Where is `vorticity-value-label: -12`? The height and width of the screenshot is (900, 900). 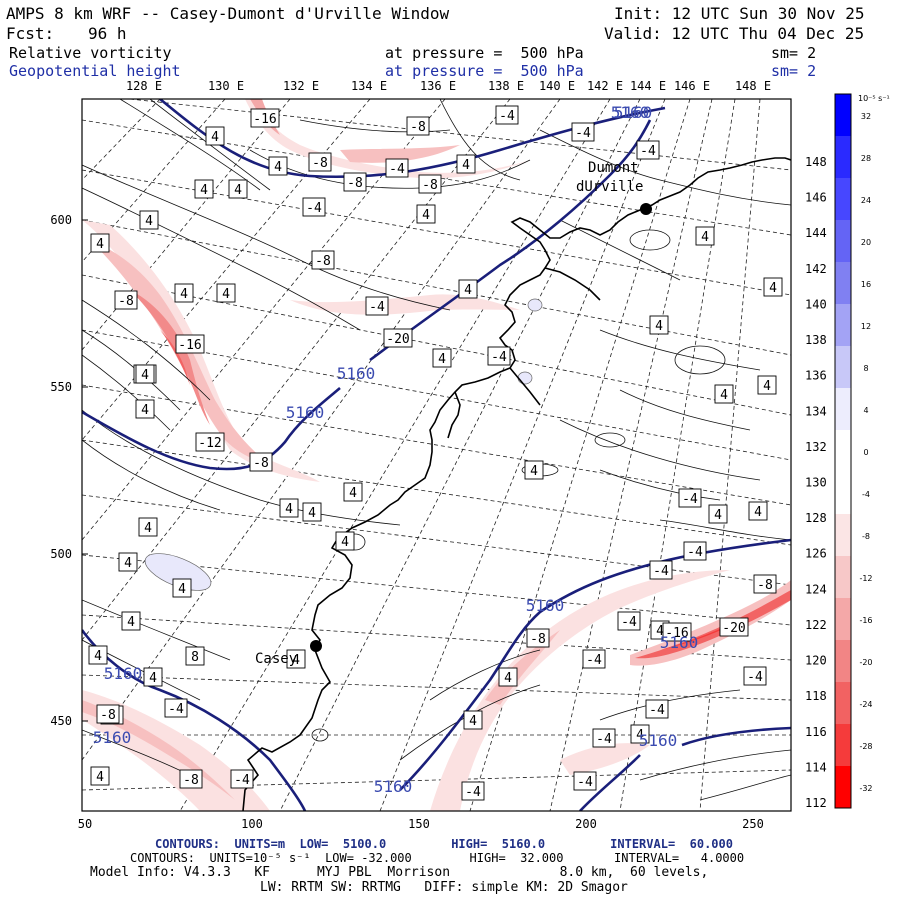 vorticity-value-label: -12 is located at coordinates (210, 442).